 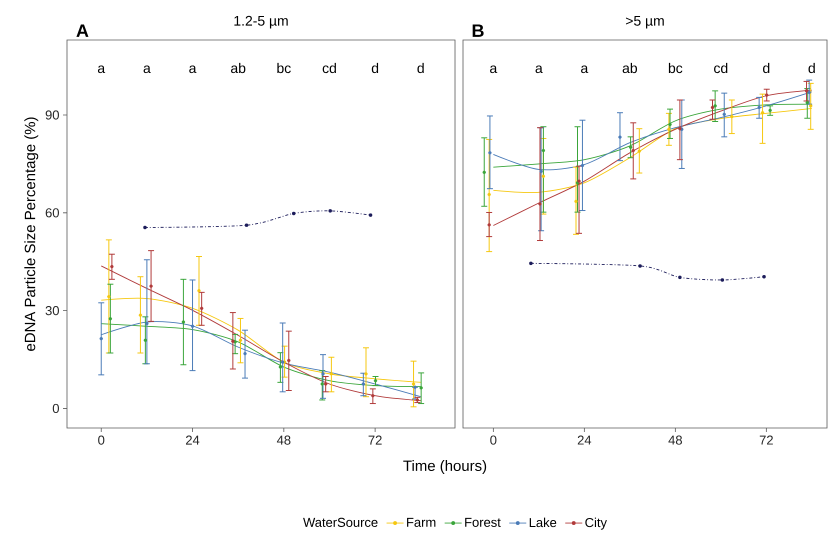 What do you see at coordinates (261, 22) in the screenshot?
I see `chart-subtitle: 1.2-5 µm` at bounding box center [261, 22].